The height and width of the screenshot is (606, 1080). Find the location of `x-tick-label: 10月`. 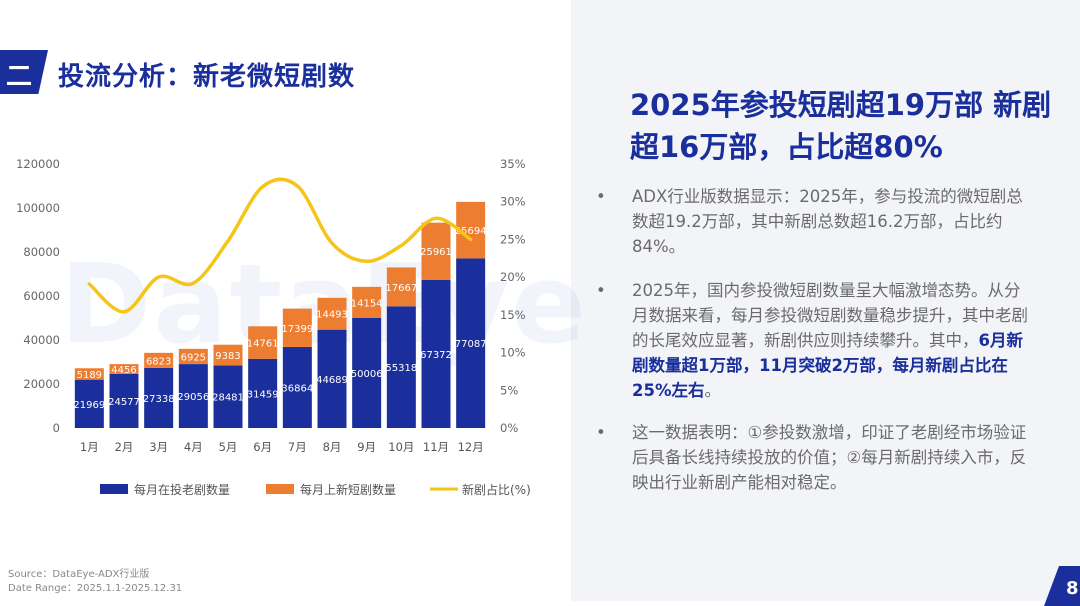

x-tick-label: 10月 is located at coordinates (401, 447).